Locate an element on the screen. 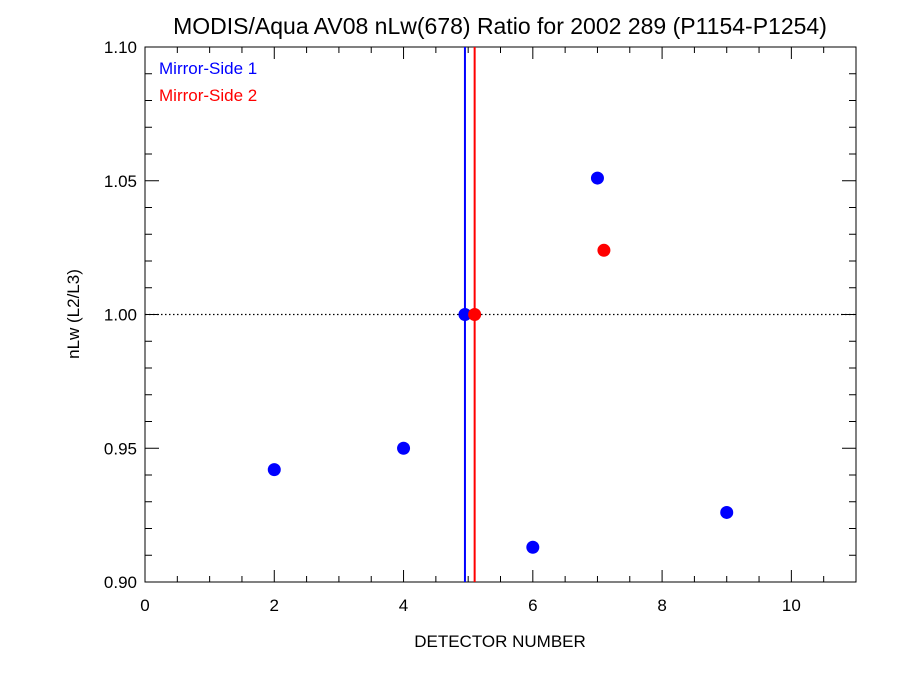 This screenshot has height=675, width=900. legend-entry: Mirror-Side 2 is located at coordinates (208, 95).